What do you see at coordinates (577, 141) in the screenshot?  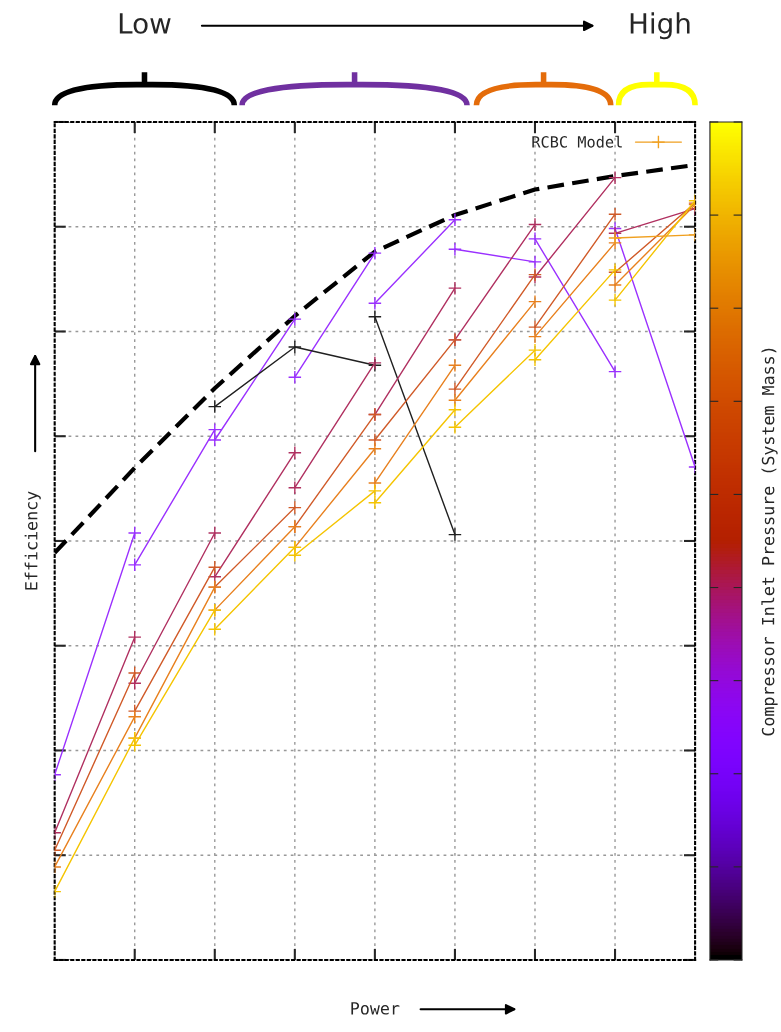 I see `legend-label: RCBC Model` at bounding box center [577, 141].